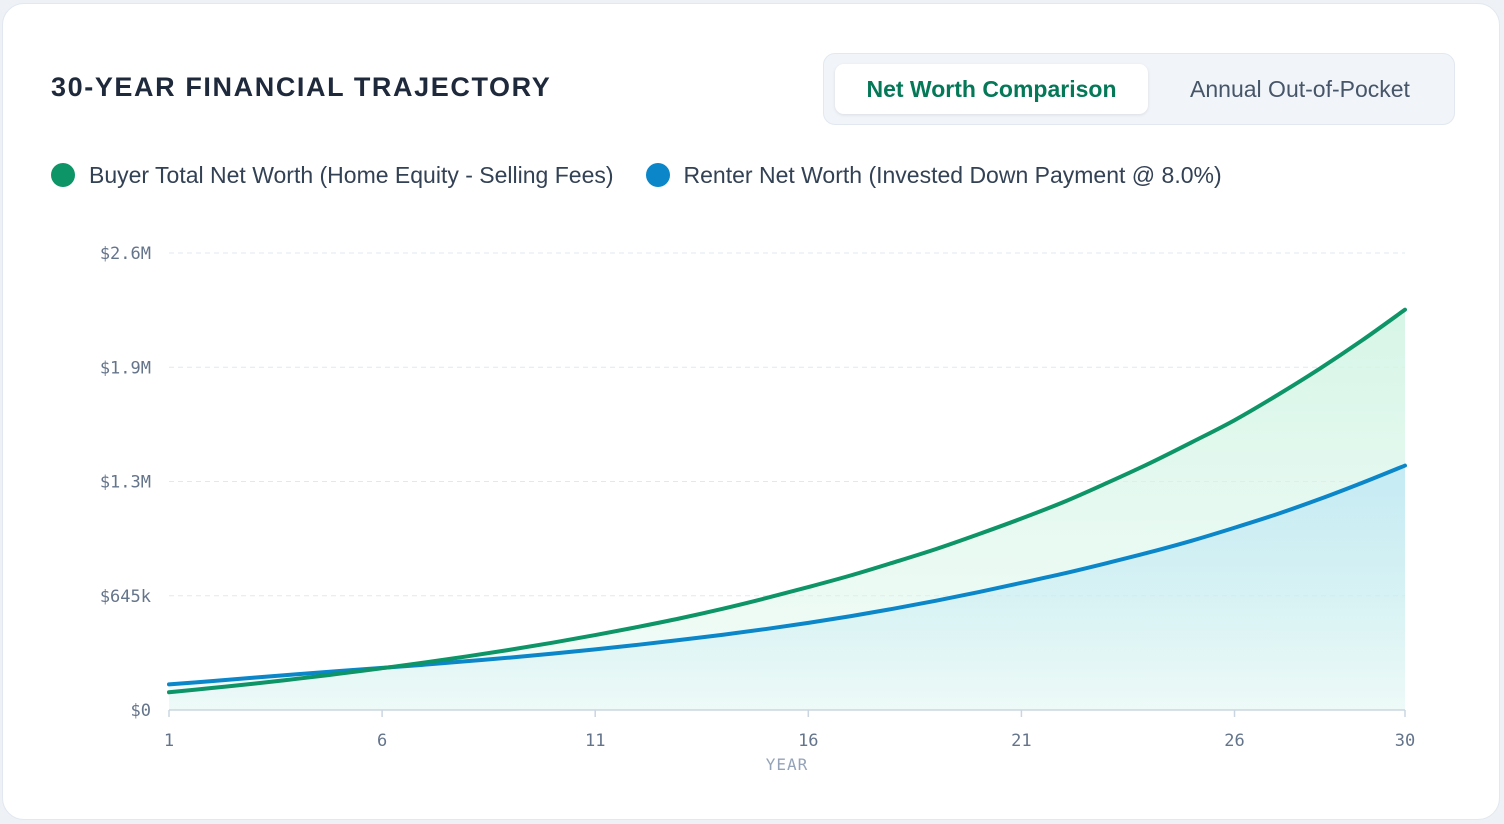 This screenshot has height=824, width=1504. What do you see at coordinates (301, 87) in the screenshot?
I see `chart-title: 30-YEAR FINANCIAL TRAJECTORY` at bounding box center [301, 87].